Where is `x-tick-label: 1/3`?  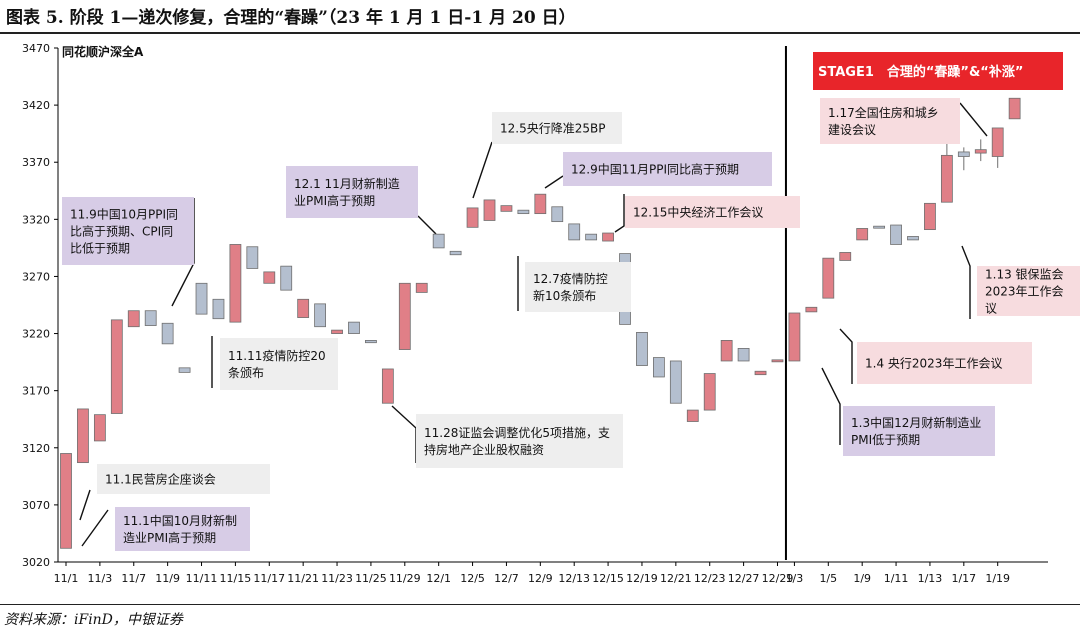
x-tick-label: 1/3 is located at coordinates (795, 578).